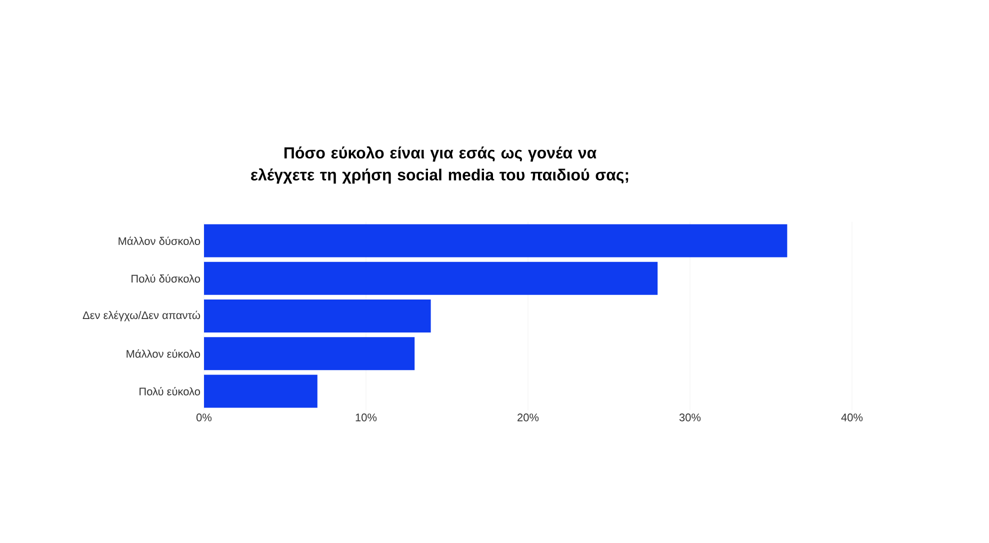 The height and width of the screenshot is (543, 989). I want to click on x-tick-label: 40%, so click(852, 418).